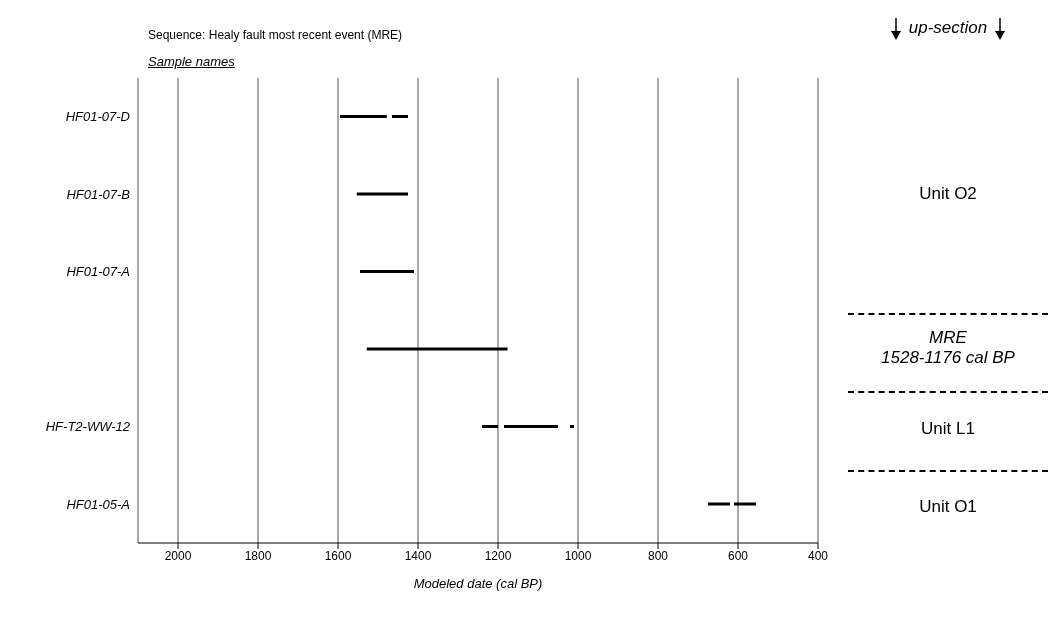 The width and height of the screenshot is (1058, 618). I want to click on text: up-section, so click(948, 29).